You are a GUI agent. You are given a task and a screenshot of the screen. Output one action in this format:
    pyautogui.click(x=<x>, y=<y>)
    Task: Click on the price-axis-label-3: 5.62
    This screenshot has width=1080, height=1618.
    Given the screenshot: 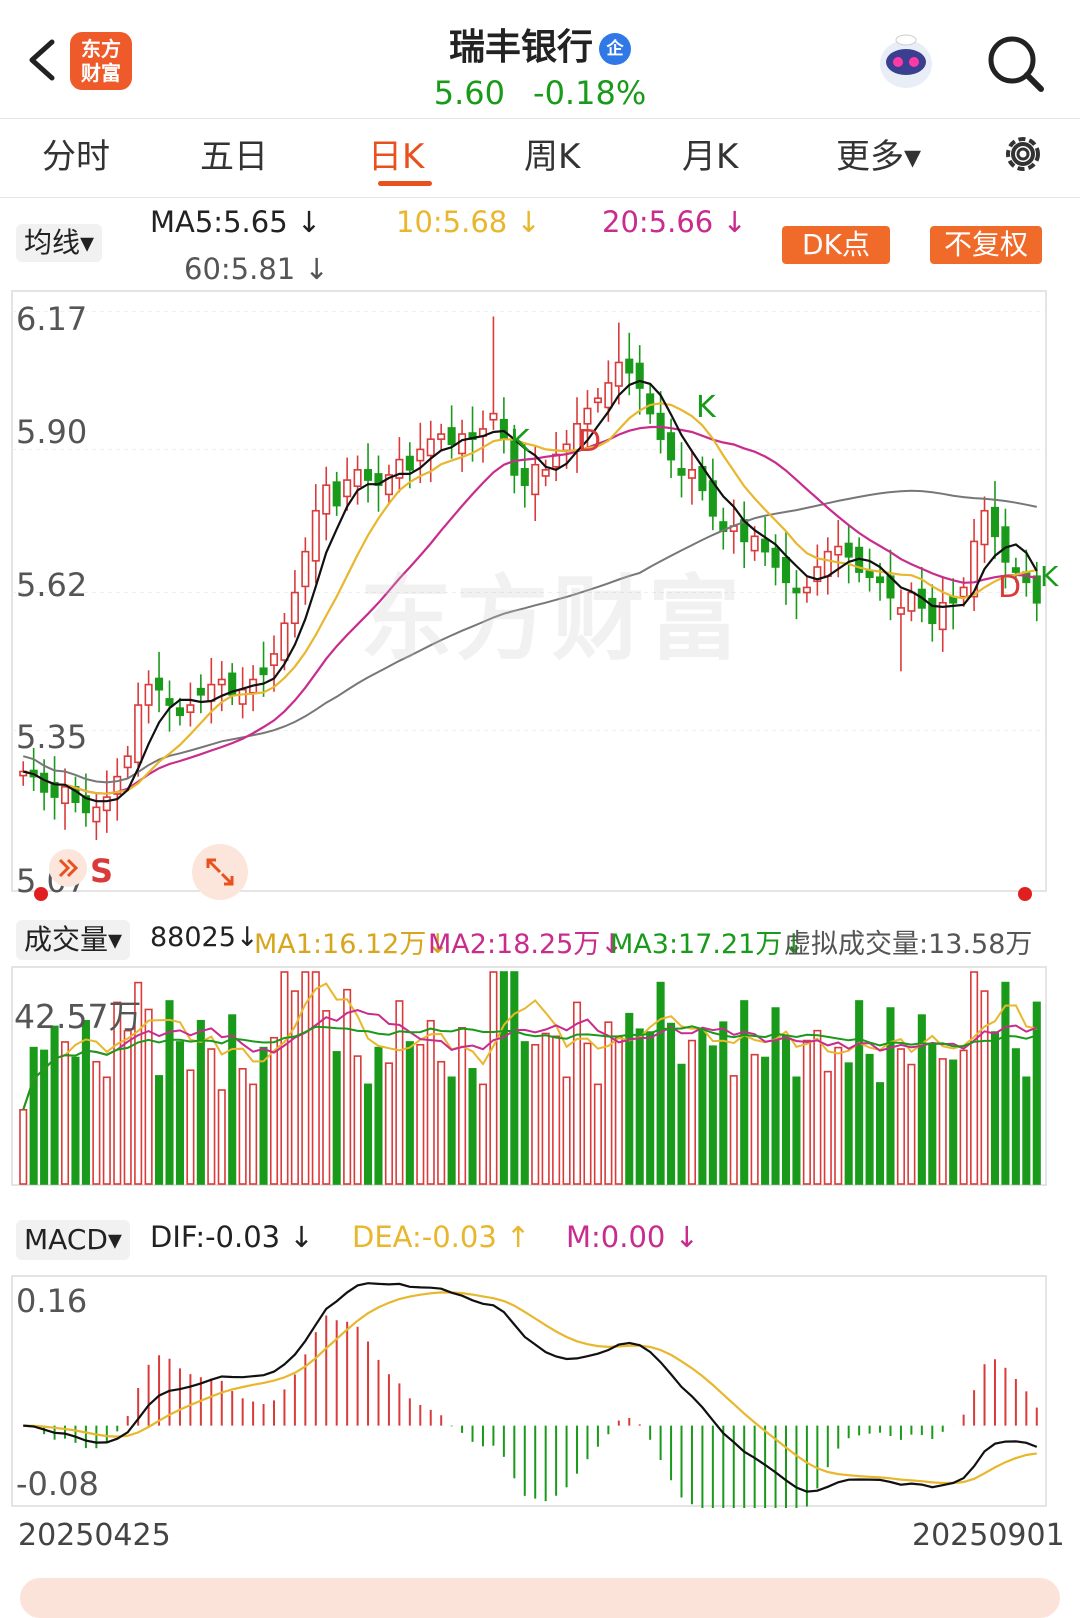 What is the action you would take?
    pyautogui.click(x=52, y=585)
    